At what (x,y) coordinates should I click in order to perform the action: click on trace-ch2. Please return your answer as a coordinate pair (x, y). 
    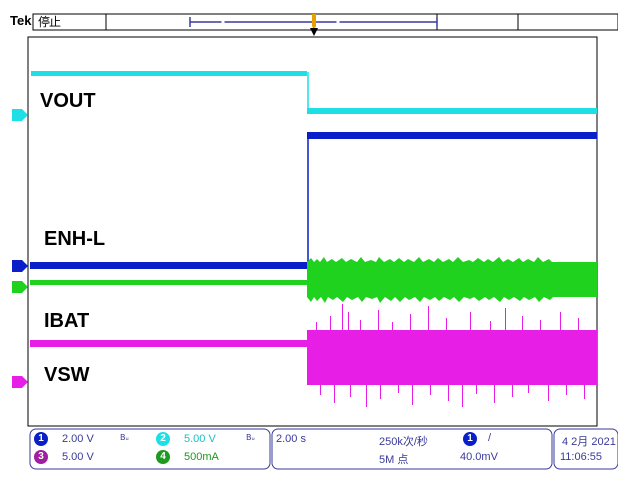
    Looking at the image, I should click on (314, 92).